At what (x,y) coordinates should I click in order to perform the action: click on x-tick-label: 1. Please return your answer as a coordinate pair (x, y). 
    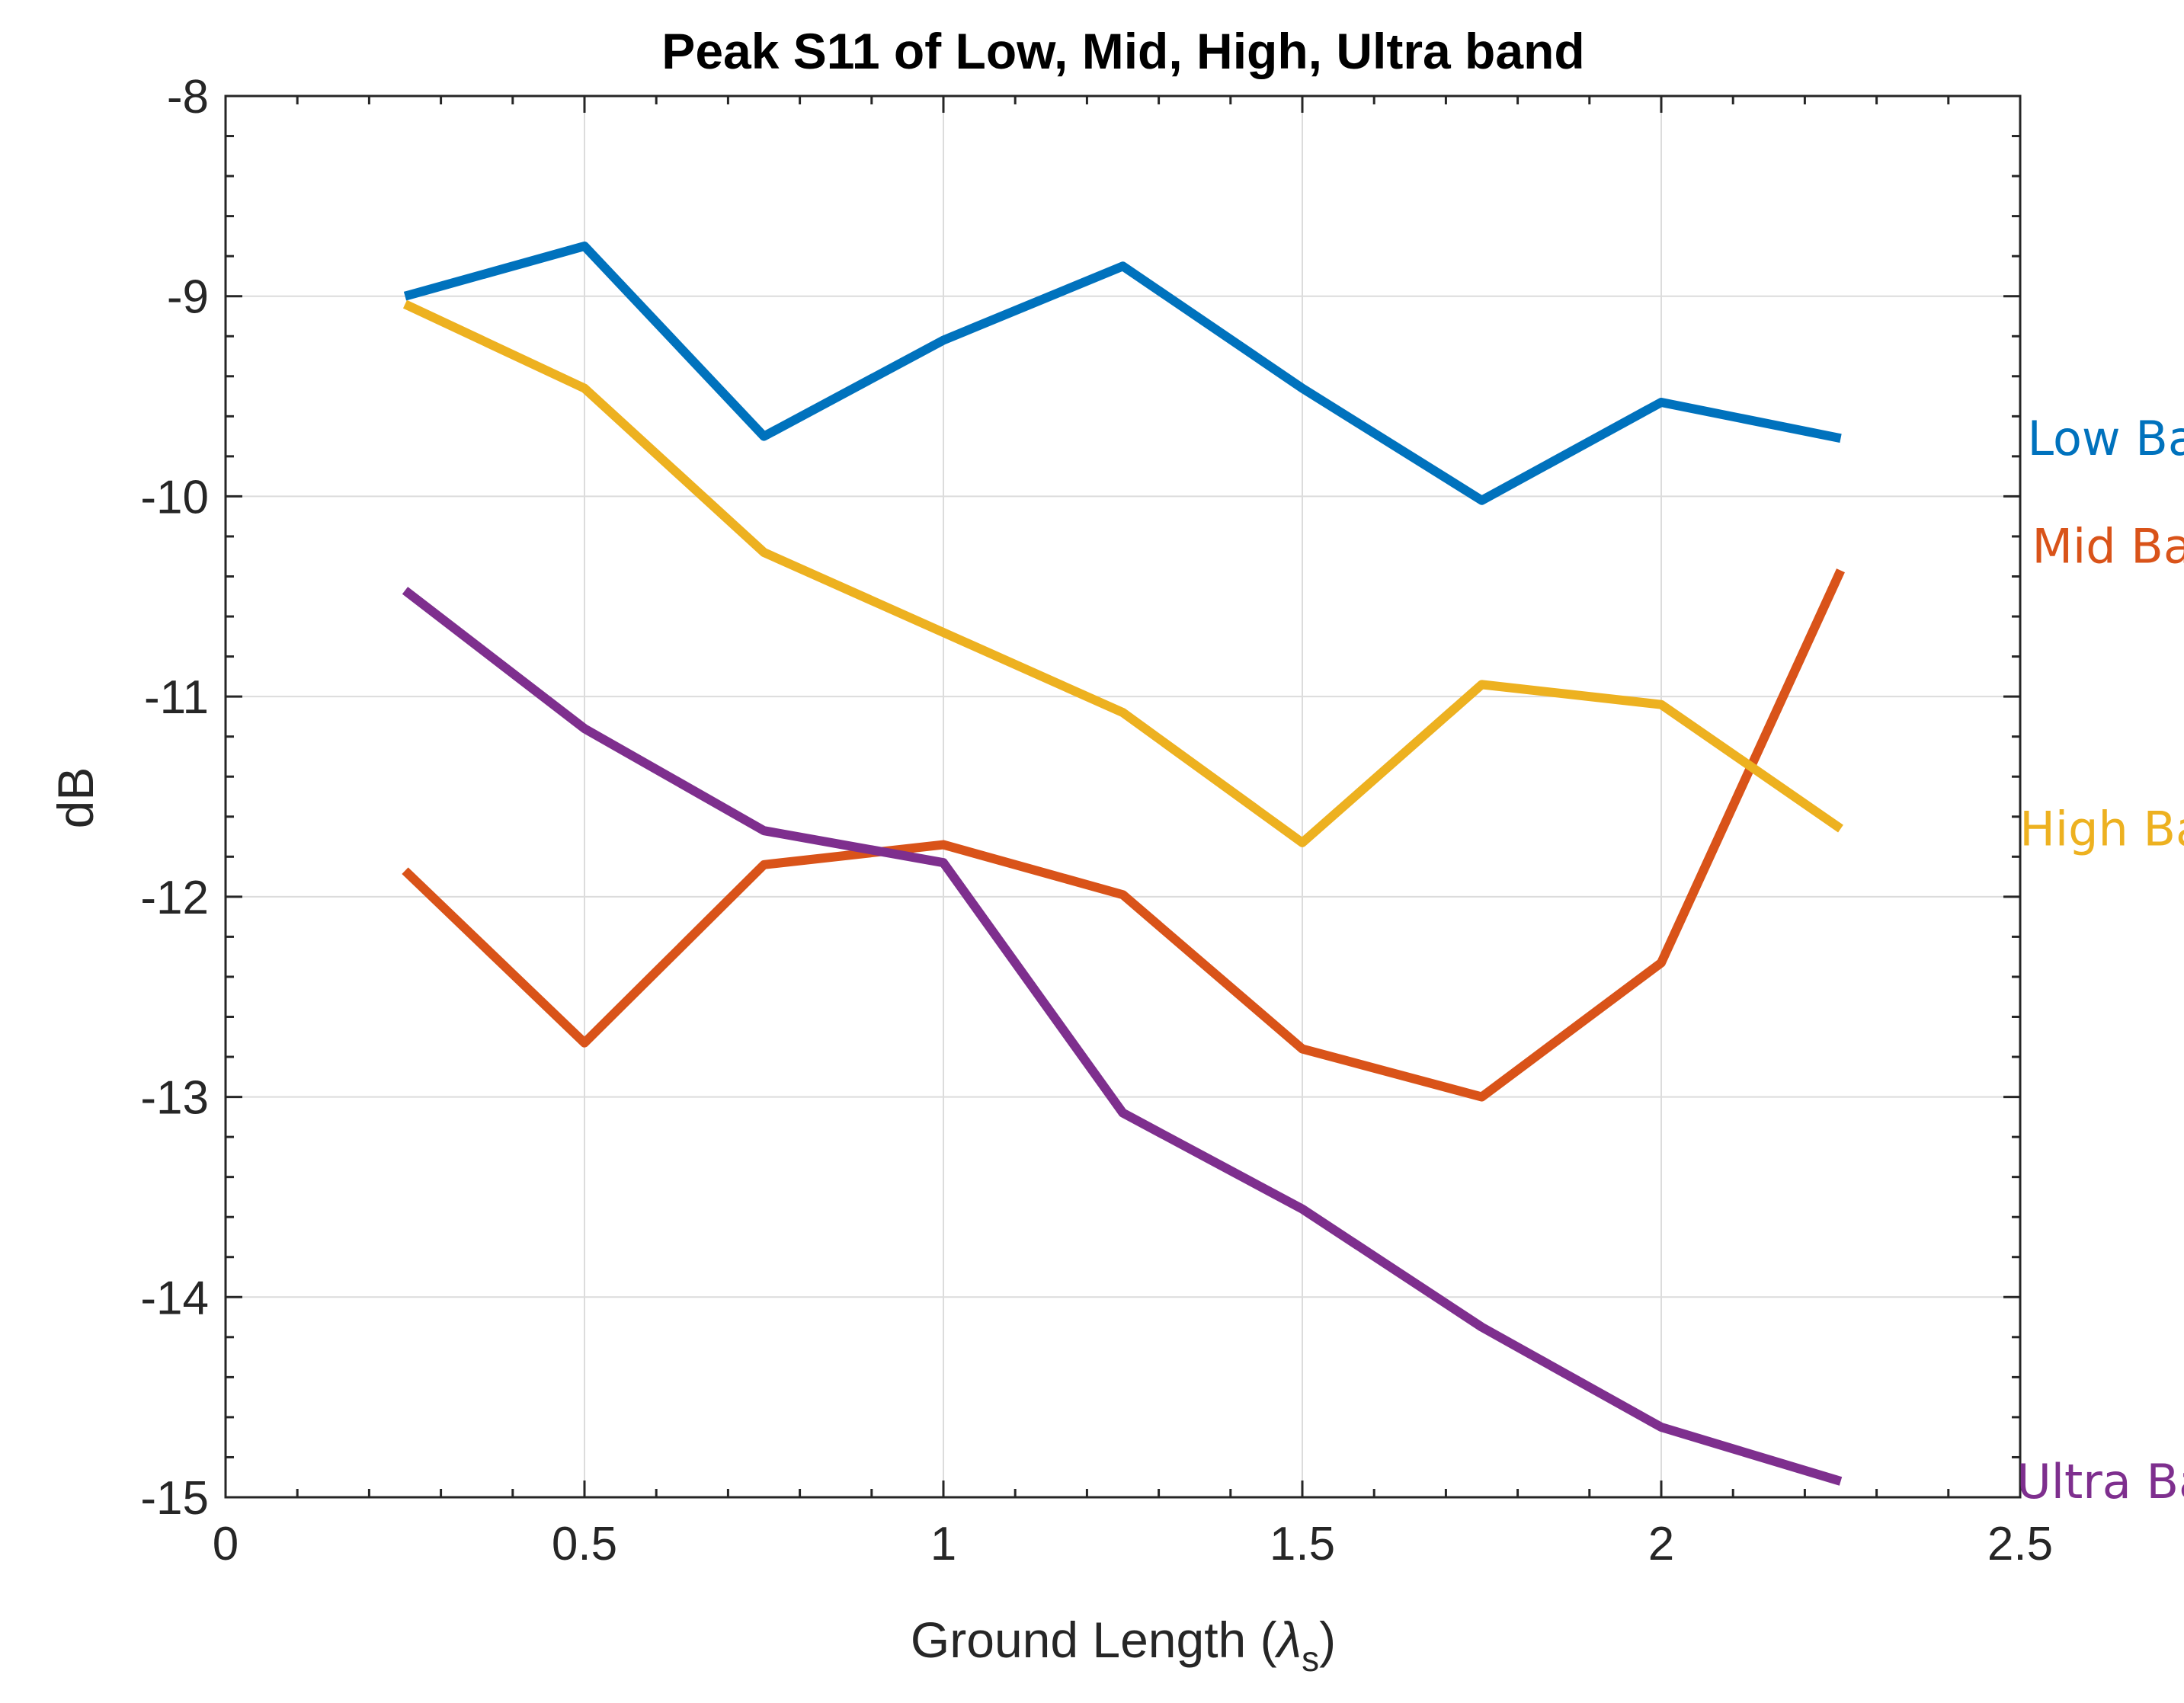
    Looking at the image, I should click on (943, 1544).